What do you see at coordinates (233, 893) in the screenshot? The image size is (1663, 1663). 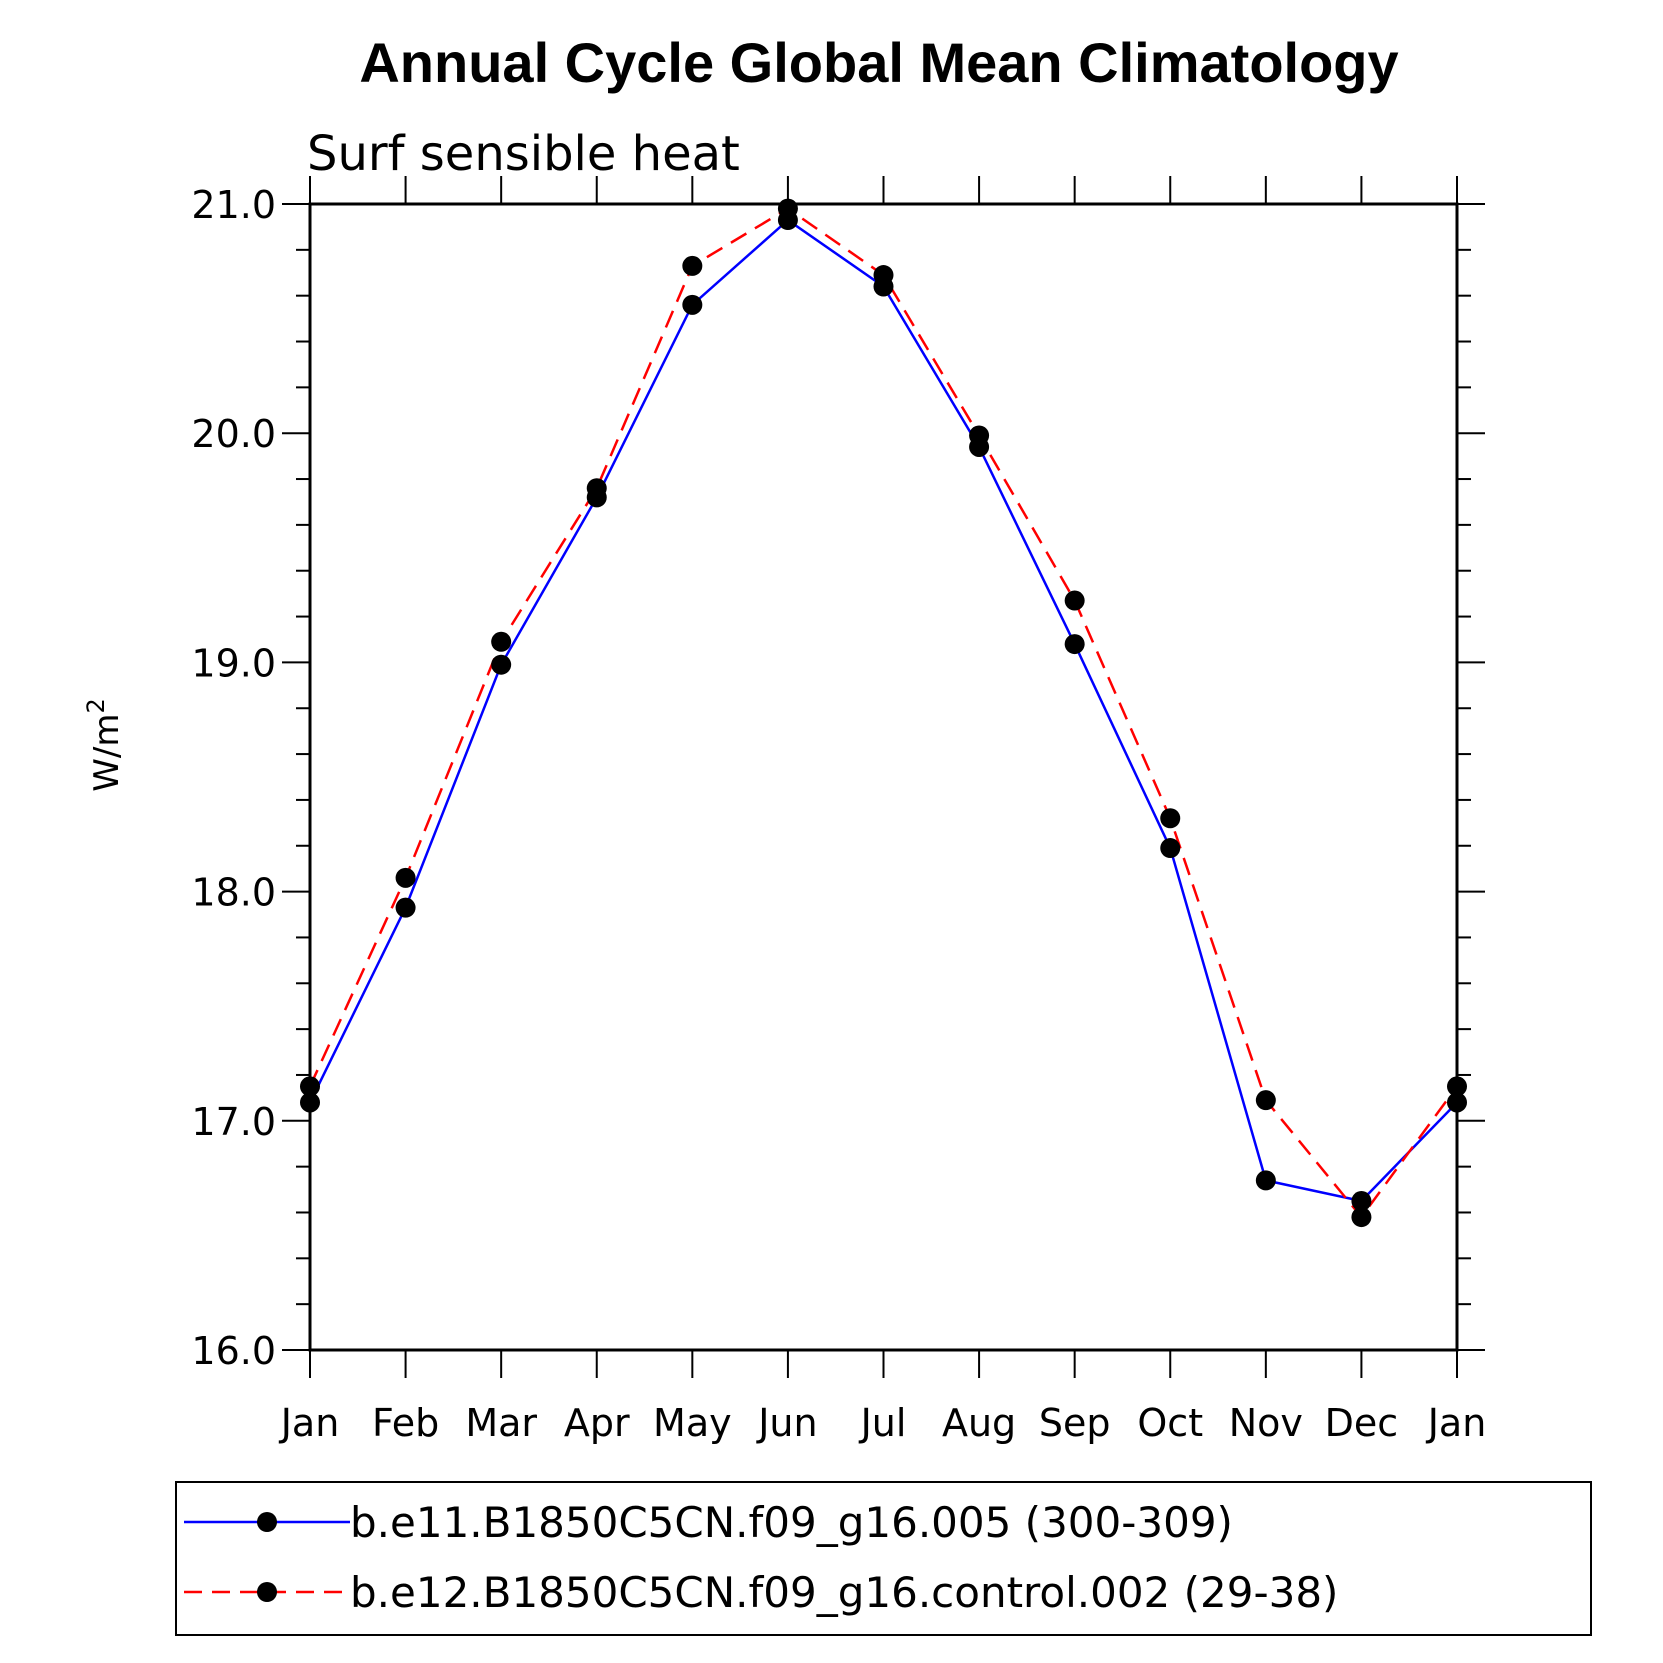 I see `y-tick-label: 18.0` at bounding box center [233, 893].